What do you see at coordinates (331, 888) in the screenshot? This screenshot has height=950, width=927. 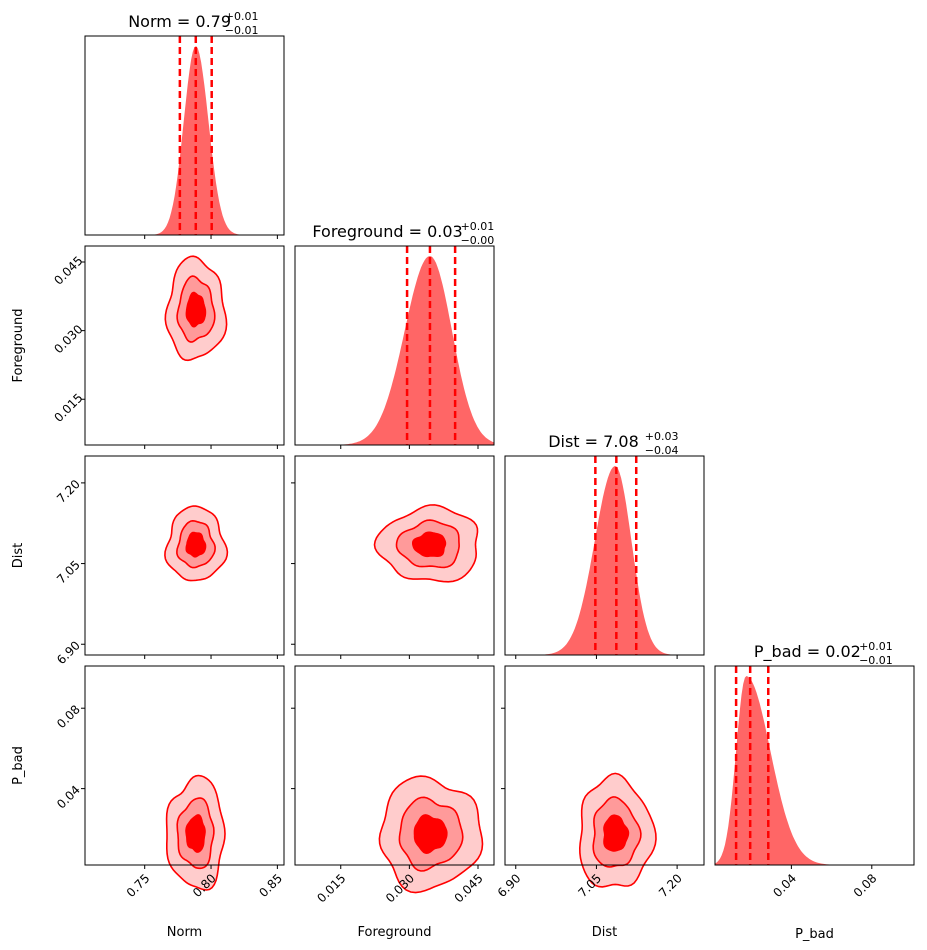 I see `x-tick-label: 0.015` at bounding box center [331, 888].